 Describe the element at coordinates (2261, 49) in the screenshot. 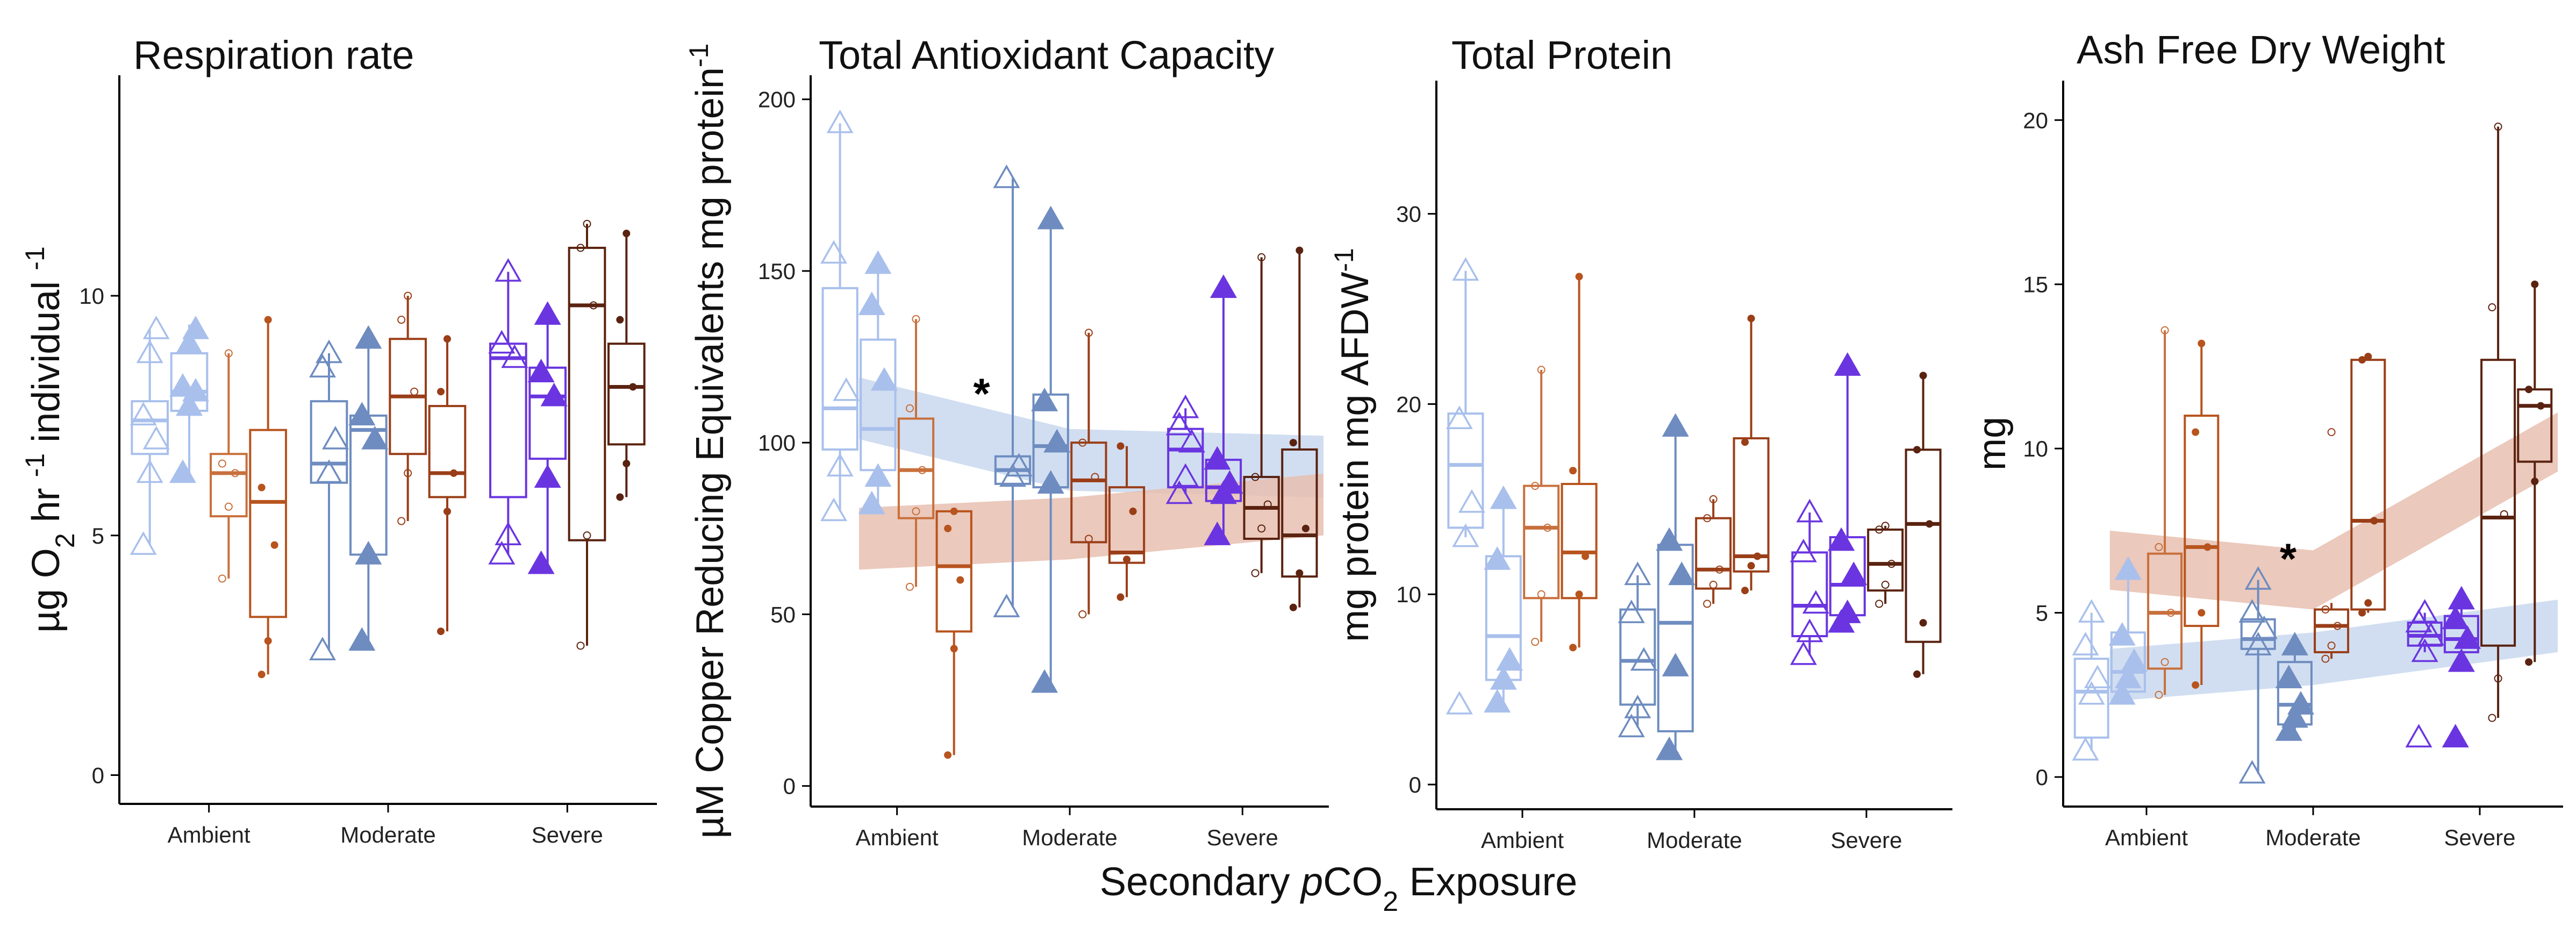

I see `panel-title: Ash Free Dry Weight` at that location.